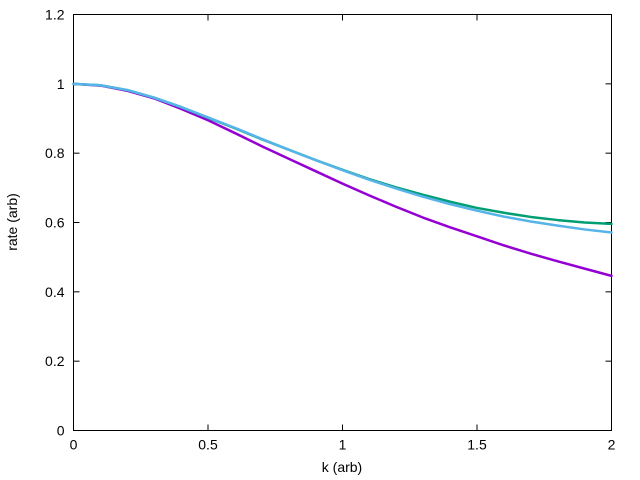 This screenshot has height=480, width=640. Describe the element at coordinates (342, 467) in the screenshot. I see `x-axis-label: k (arb)` at that location.